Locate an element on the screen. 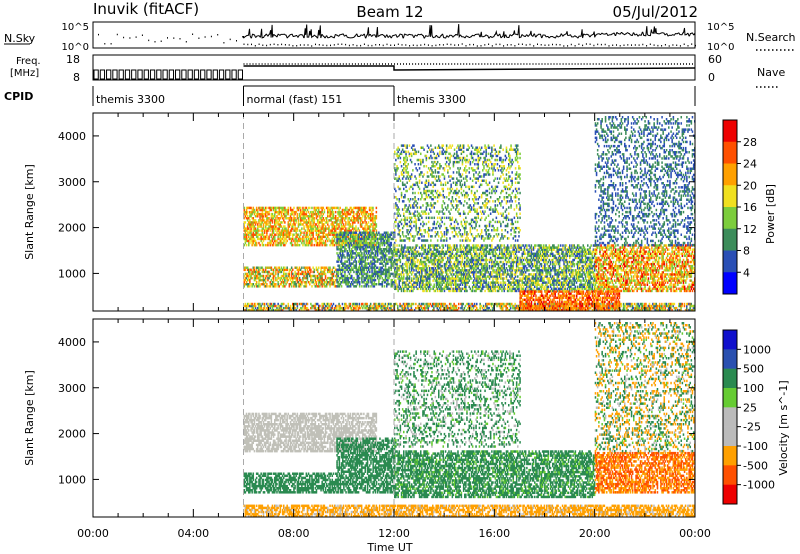  freq-tick-top: 18 is located at coordinates (73, 59).